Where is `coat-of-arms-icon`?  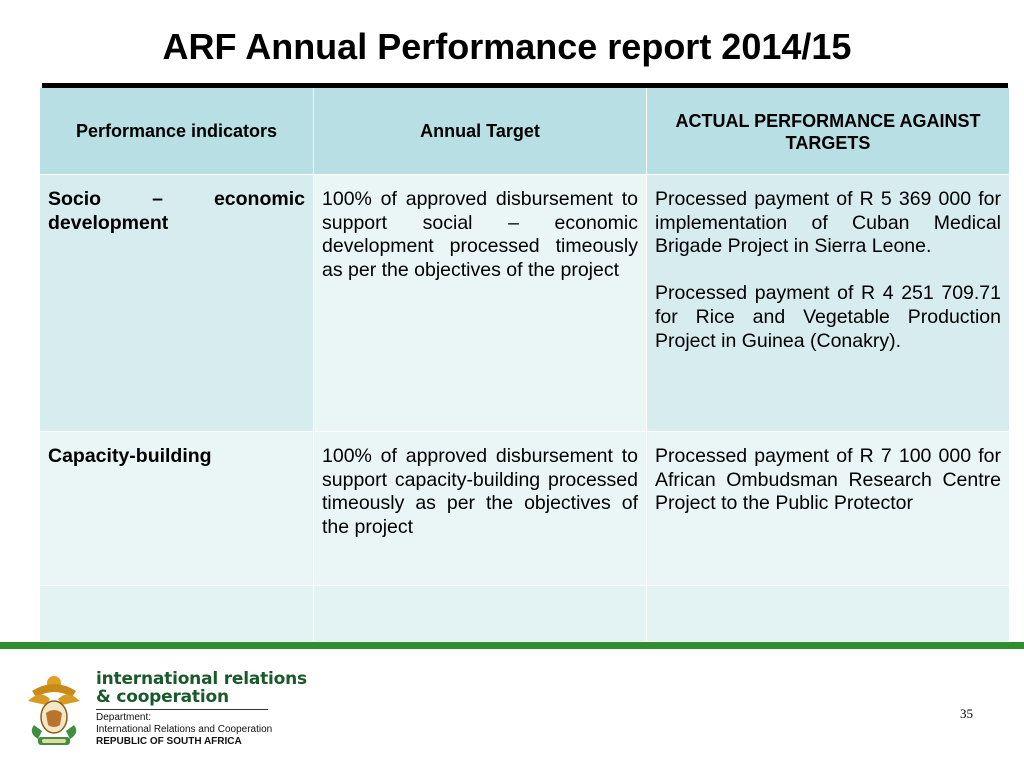
coat-of-arms-icon is located at coordinates (54, 710).